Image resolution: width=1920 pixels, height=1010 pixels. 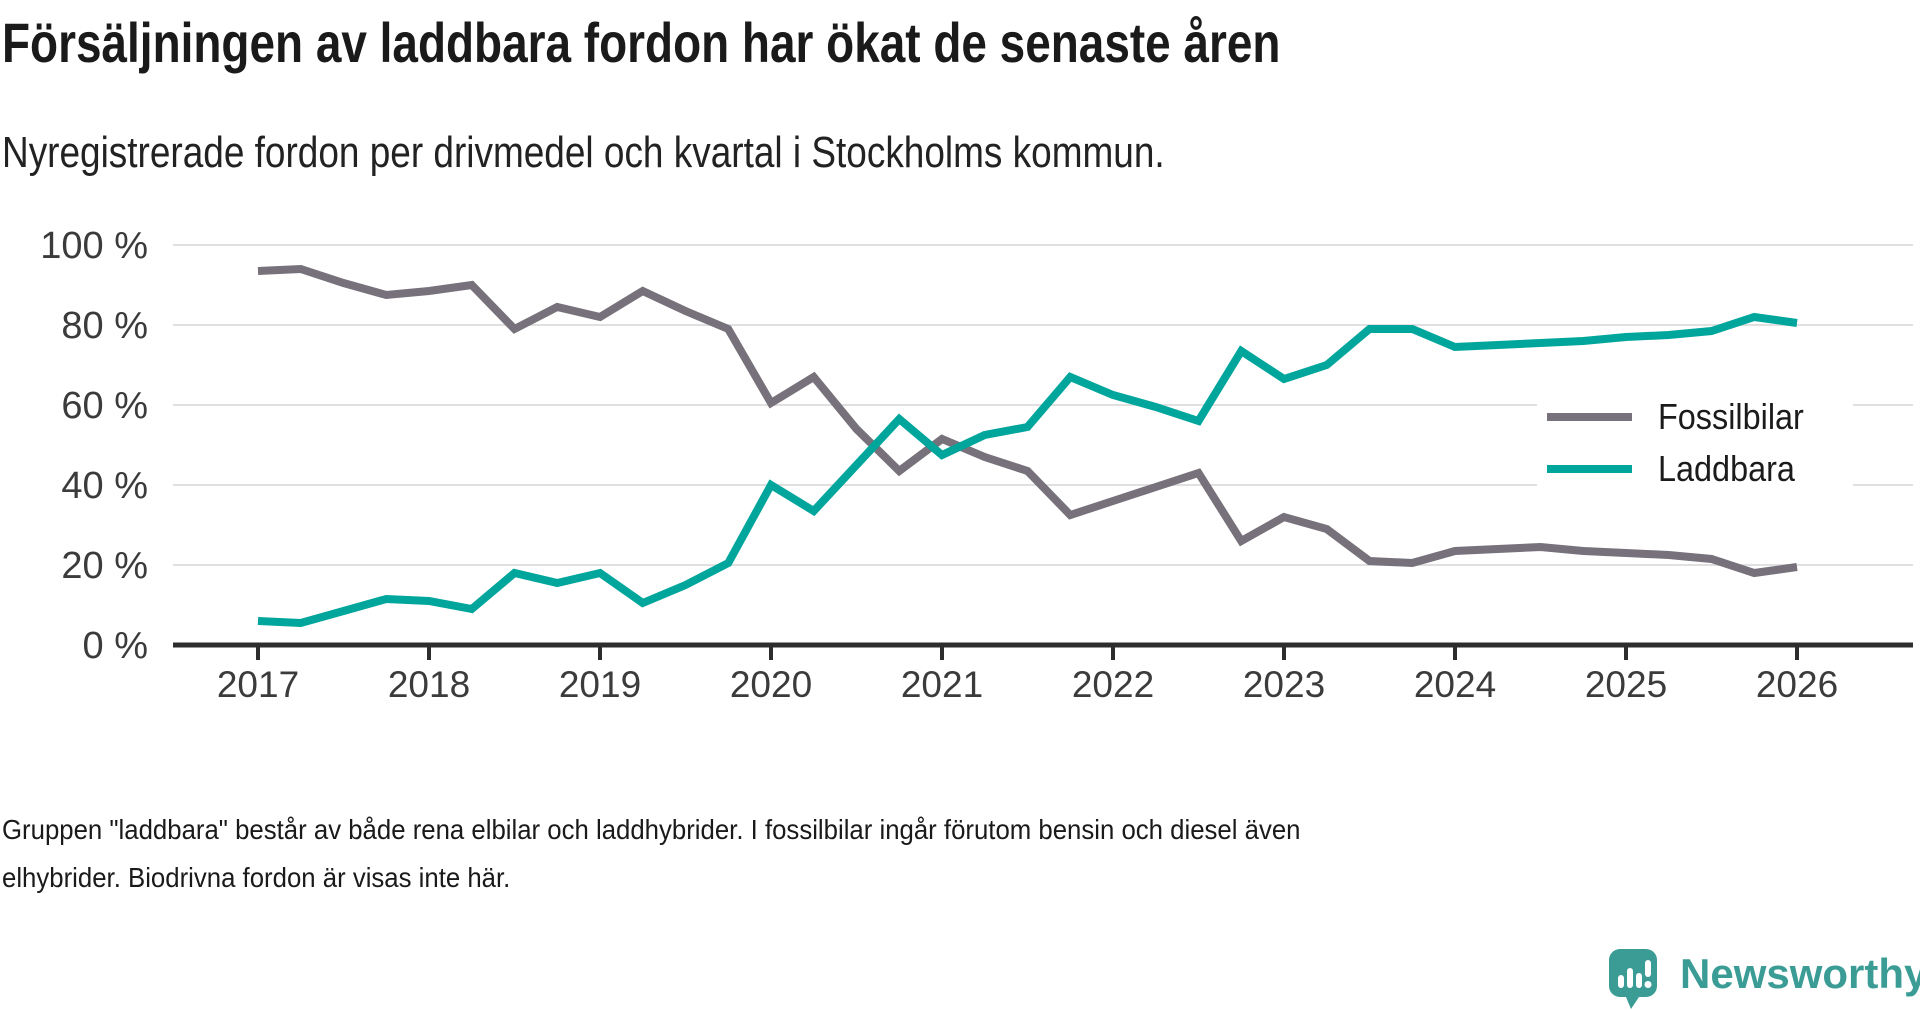 What do you see at coordinates (1455, 684) in the screenshot?
I see `x-tick-label: 2024` at bounding box center [1455, 684].